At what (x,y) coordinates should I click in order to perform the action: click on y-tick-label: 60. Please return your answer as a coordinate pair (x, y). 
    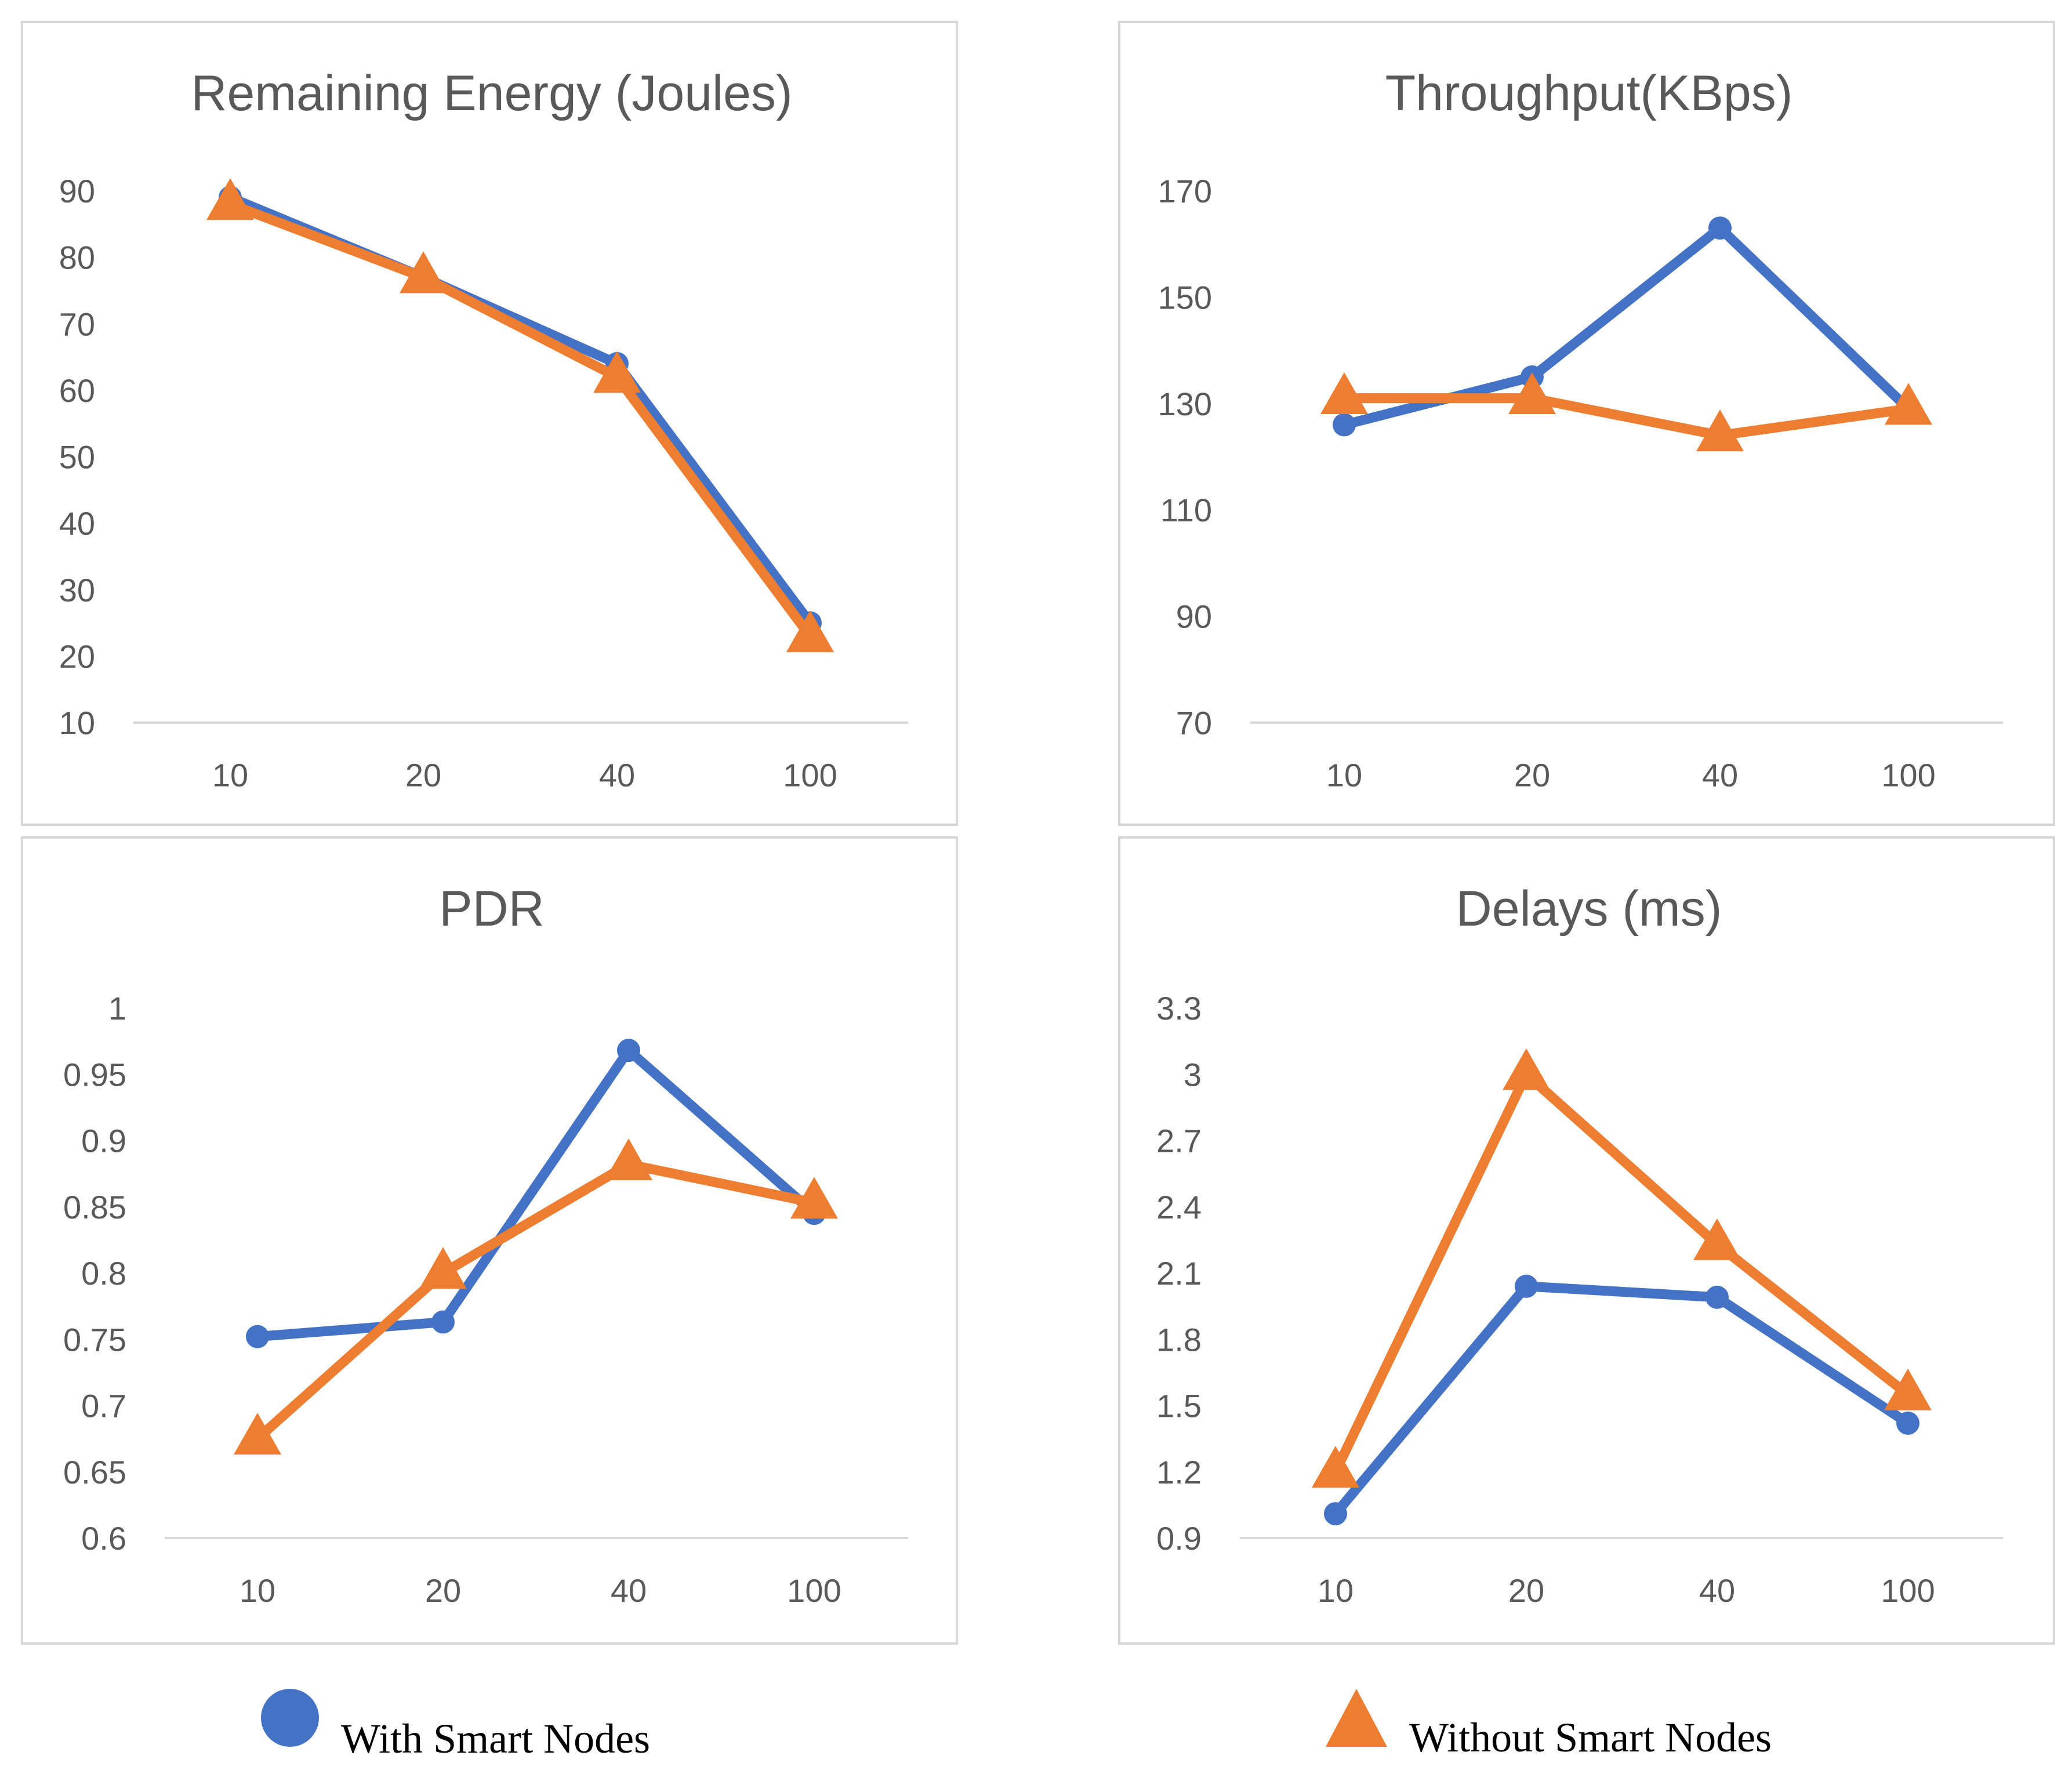
    Looking at the image, I should click on (77, 390).